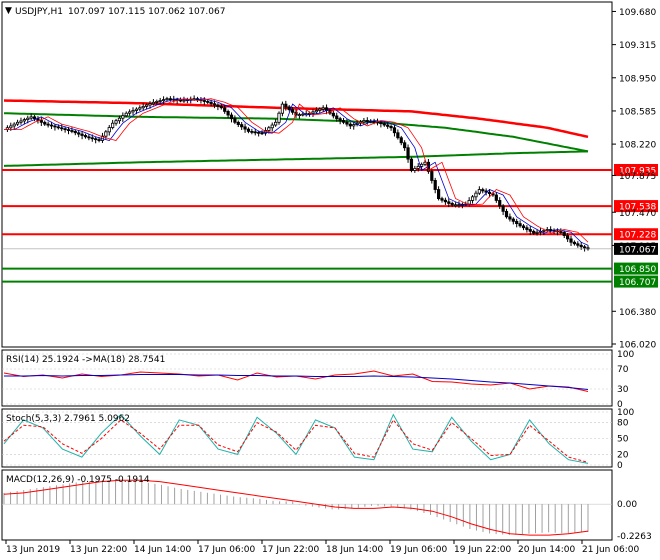  What do you see at coordinates (296, 438) in the screenshot?
I see `stoch-main-line` at bounding box center [296, 438].